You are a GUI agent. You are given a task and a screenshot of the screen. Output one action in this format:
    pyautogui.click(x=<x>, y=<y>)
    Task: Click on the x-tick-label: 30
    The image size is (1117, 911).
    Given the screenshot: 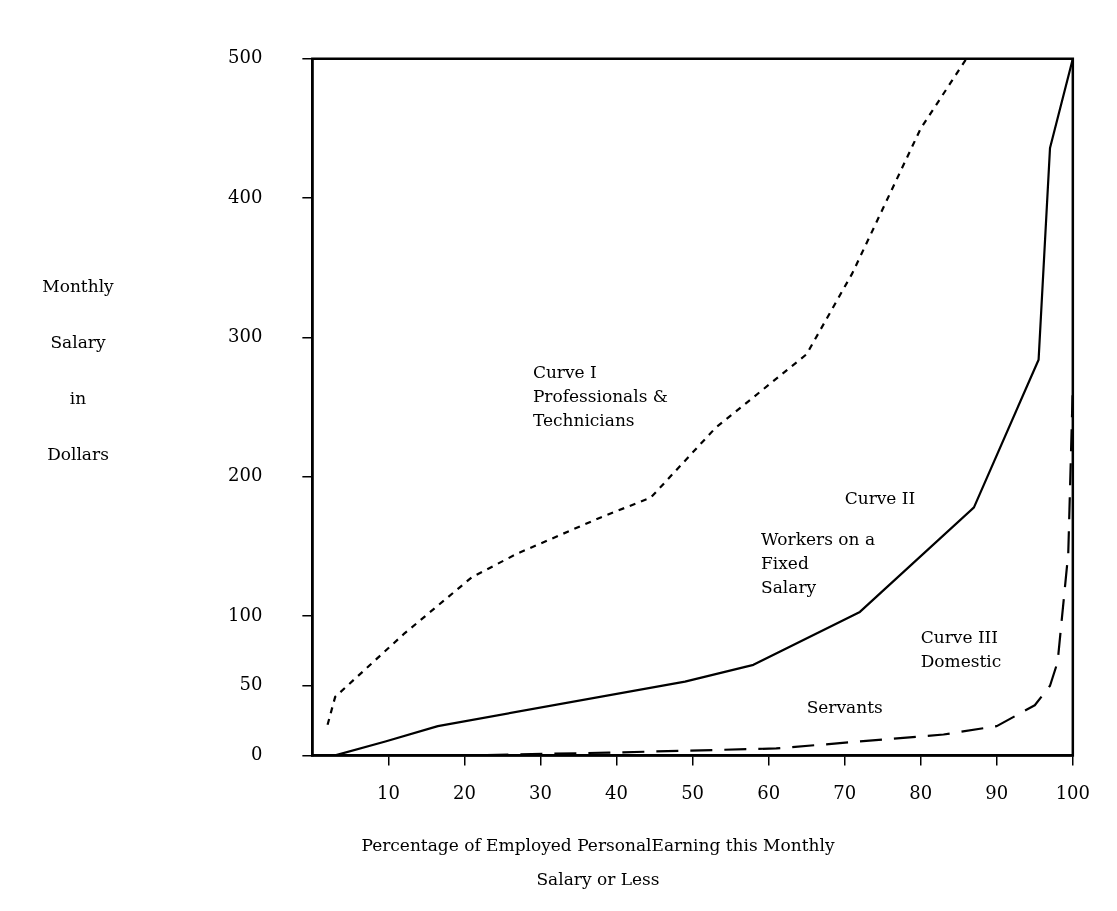 What is the action you would take?
    pyautogui.click(x=540, y=792)
    